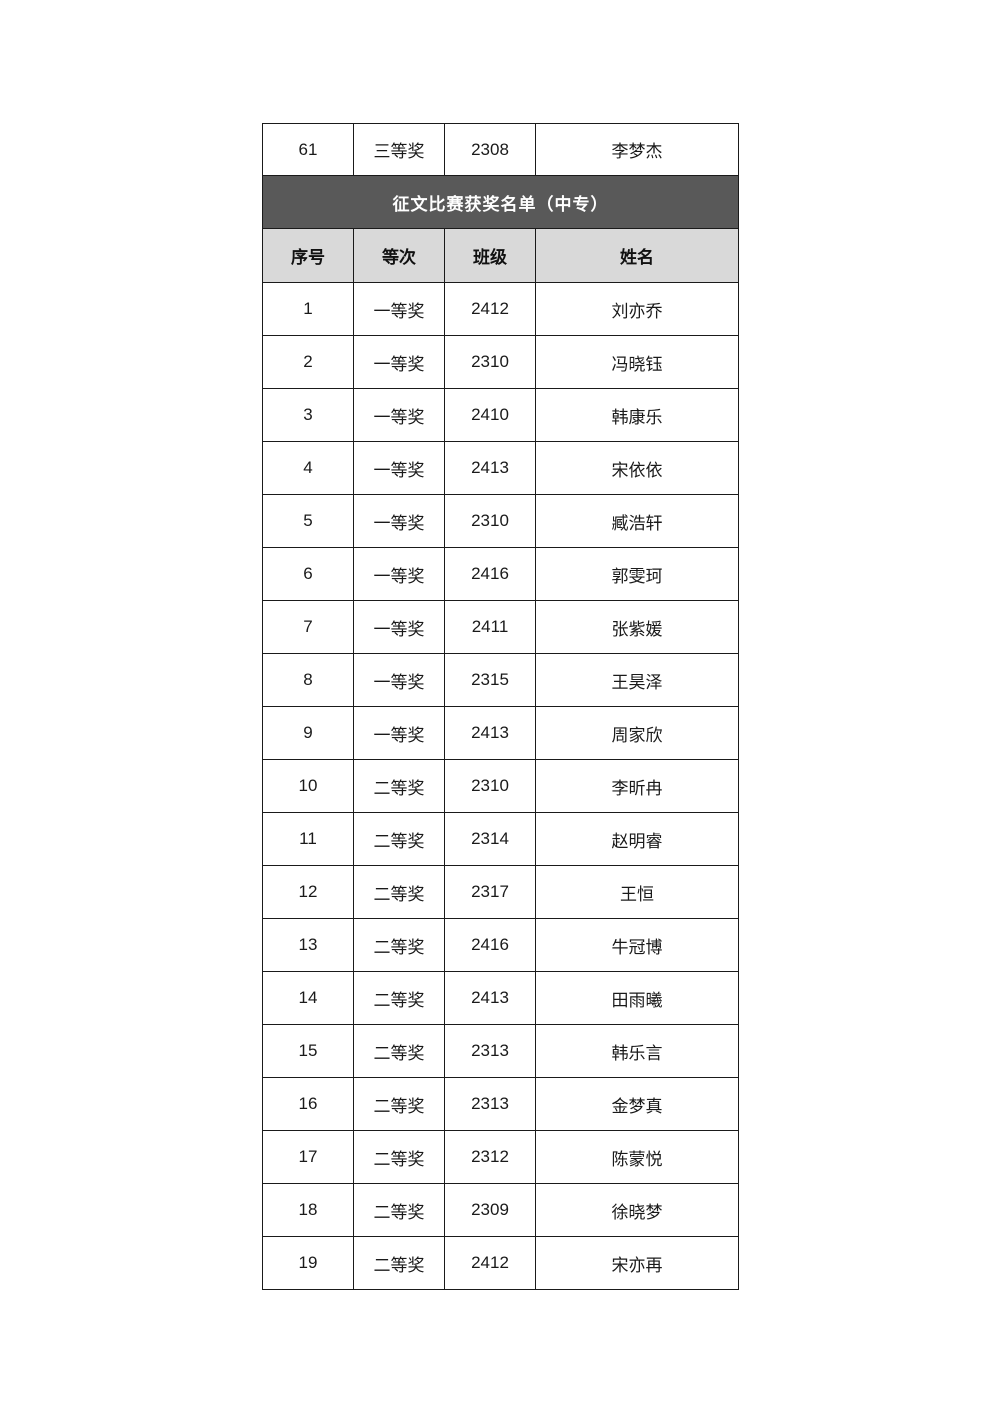  I want to click on cell-award: 三等奖, so click(399, 149).